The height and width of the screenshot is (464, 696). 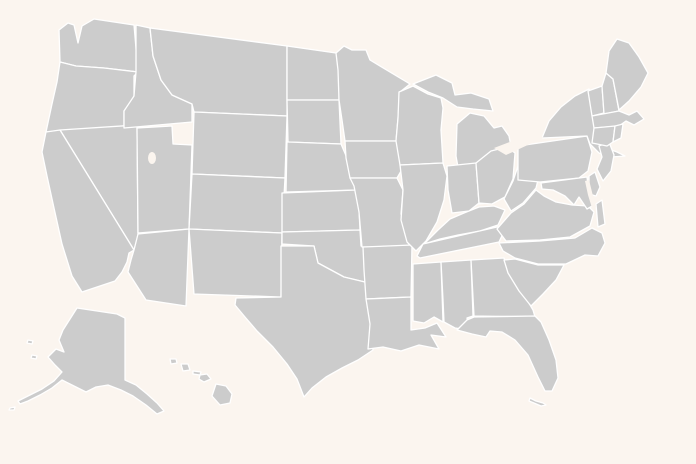 What do you see at coordinates (313, 73) in the screenshot?
I see `state-nd` at bounding box center [313, 73].